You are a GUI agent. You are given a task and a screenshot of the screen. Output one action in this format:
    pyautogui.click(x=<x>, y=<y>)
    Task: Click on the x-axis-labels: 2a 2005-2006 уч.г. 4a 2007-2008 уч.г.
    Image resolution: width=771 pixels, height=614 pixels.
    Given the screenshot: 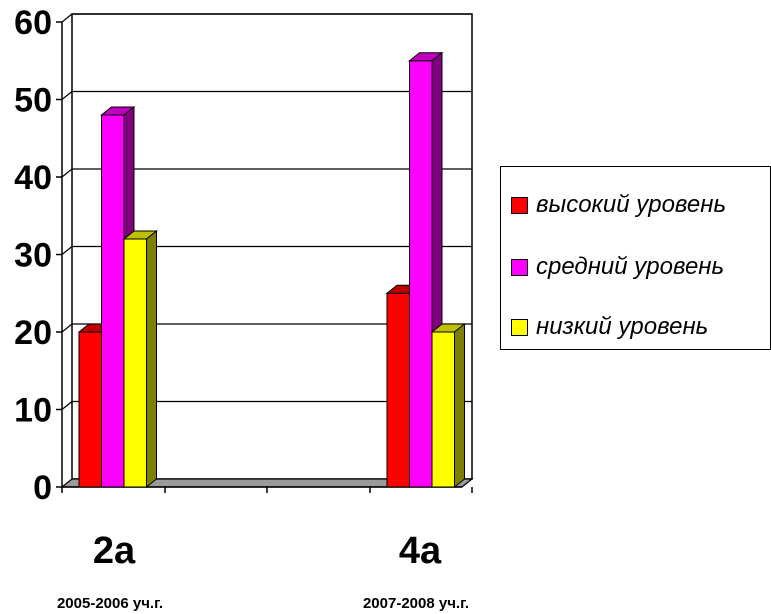 What is the action you would take?
    pyautogui.click(x=263, y=571)
    